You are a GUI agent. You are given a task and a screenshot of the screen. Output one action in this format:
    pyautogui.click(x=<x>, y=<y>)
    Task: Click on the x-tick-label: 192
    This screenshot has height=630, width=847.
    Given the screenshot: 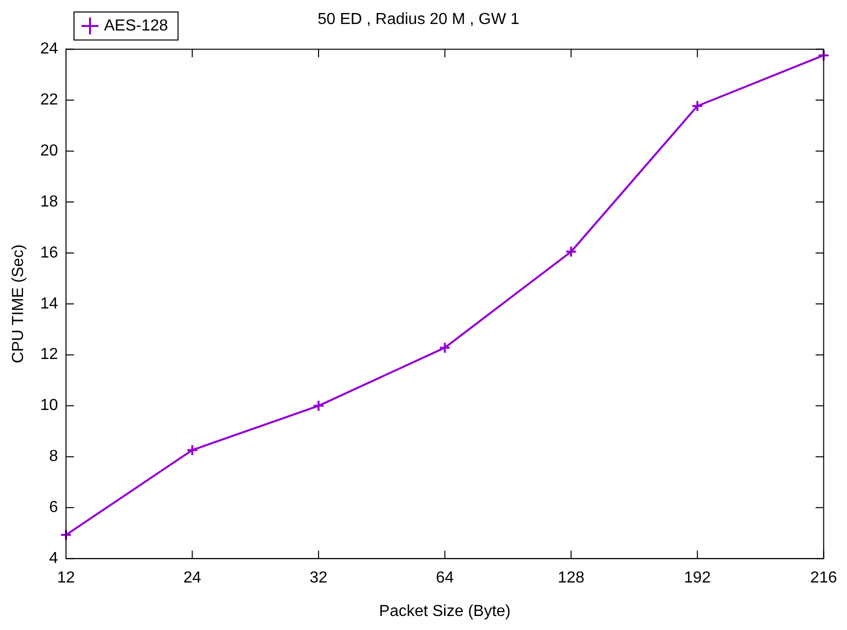 What is the action you would take?
    pyautogui.click(x=697, y=578)
    